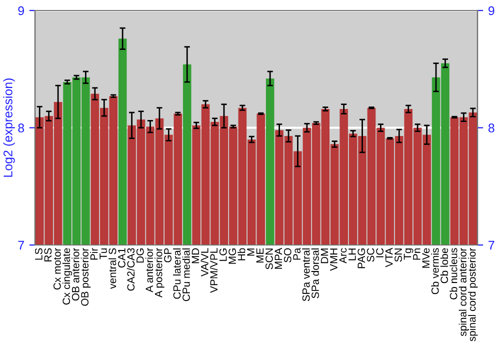  I want to click on x-tick-label: SC, so click(370, 255).